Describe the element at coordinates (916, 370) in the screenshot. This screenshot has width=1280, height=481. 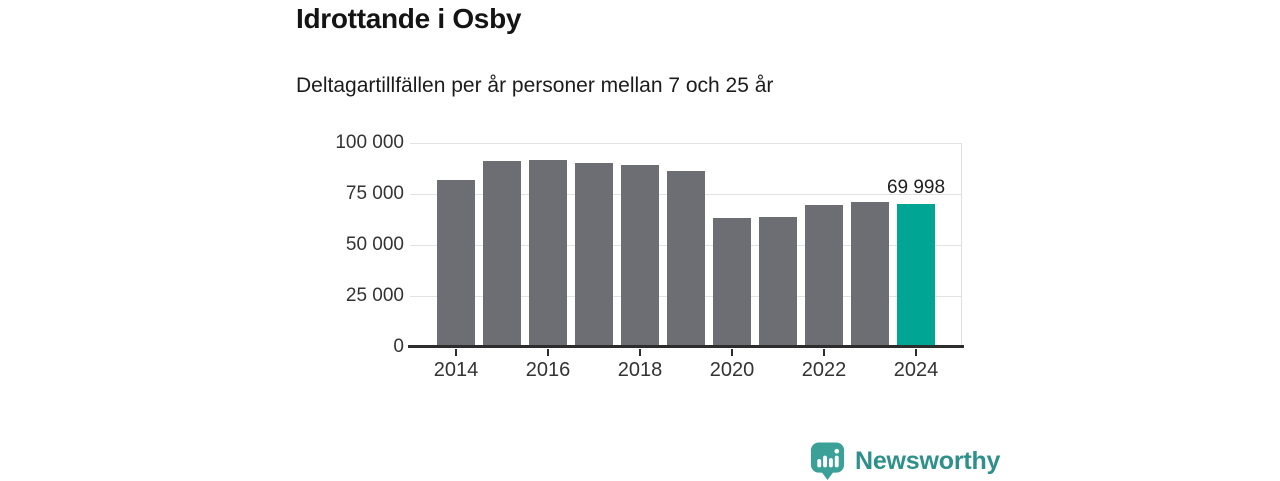
I see `x-axis-label-2024: 2024` at that location.